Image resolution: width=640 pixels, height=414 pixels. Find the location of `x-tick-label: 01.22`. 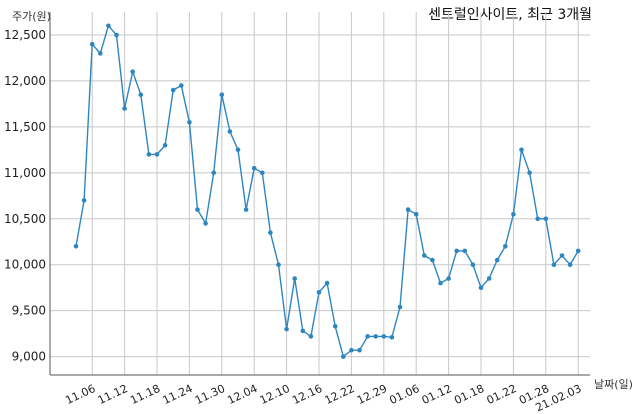

x-tick-label: 01.22 is located at coordinates (502, 394).